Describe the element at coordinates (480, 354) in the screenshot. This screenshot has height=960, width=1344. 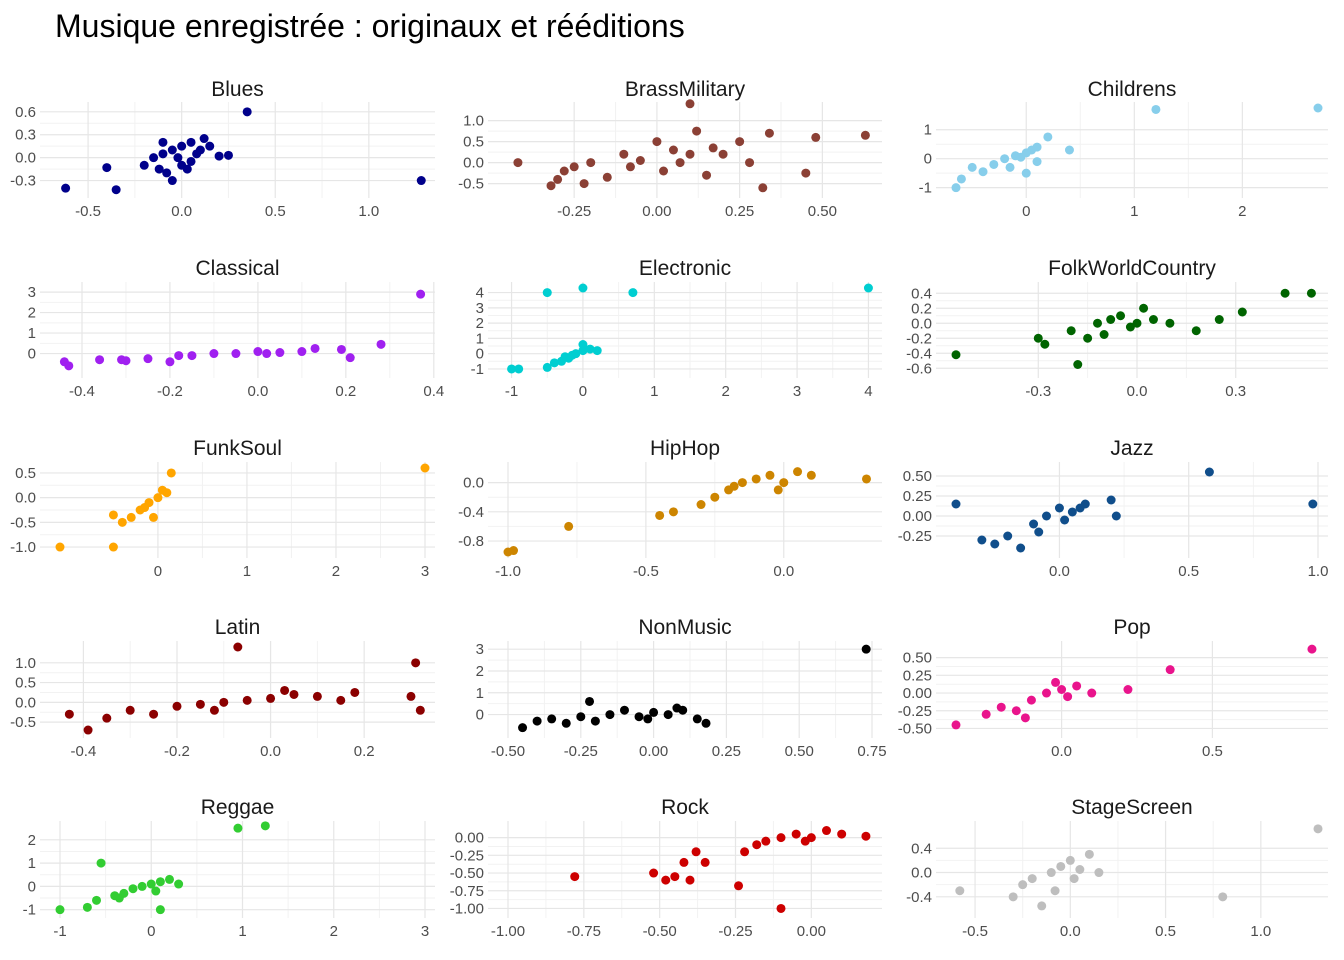
I see `y-tick-label: 0` at that location.